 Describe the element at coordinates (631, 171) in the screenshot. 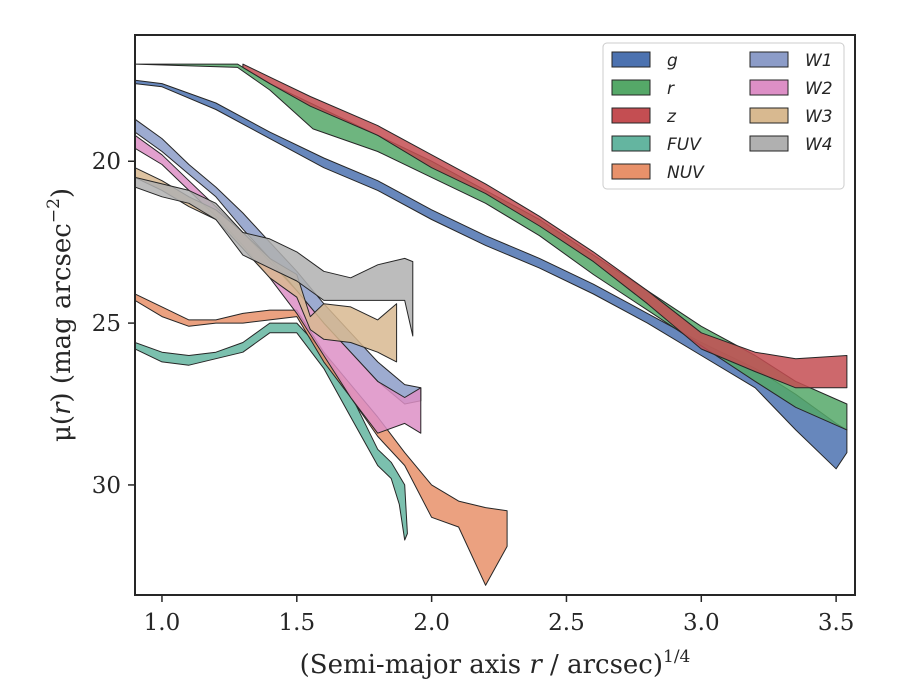

I see `legend-swatch-nuv` at that location.